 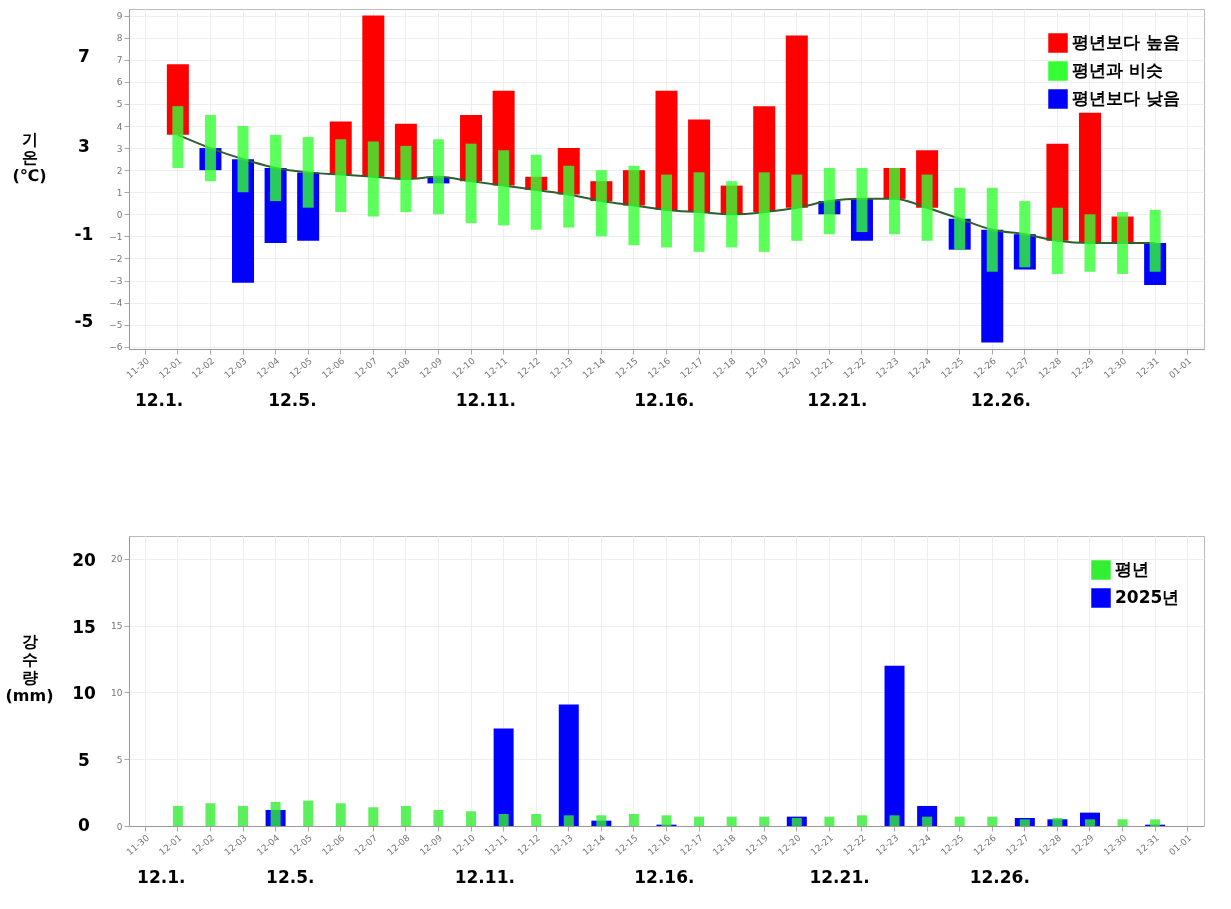 I want to click on y-axis-title: 강 수 량 (mm), so click(x=29, y=668).